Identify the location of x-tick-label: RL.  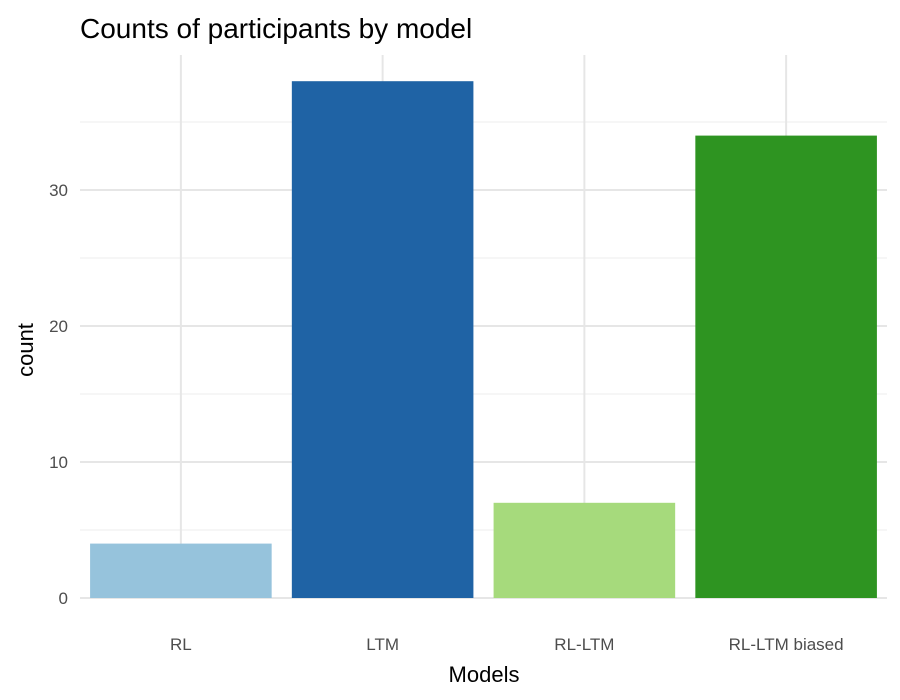
(181, 644).